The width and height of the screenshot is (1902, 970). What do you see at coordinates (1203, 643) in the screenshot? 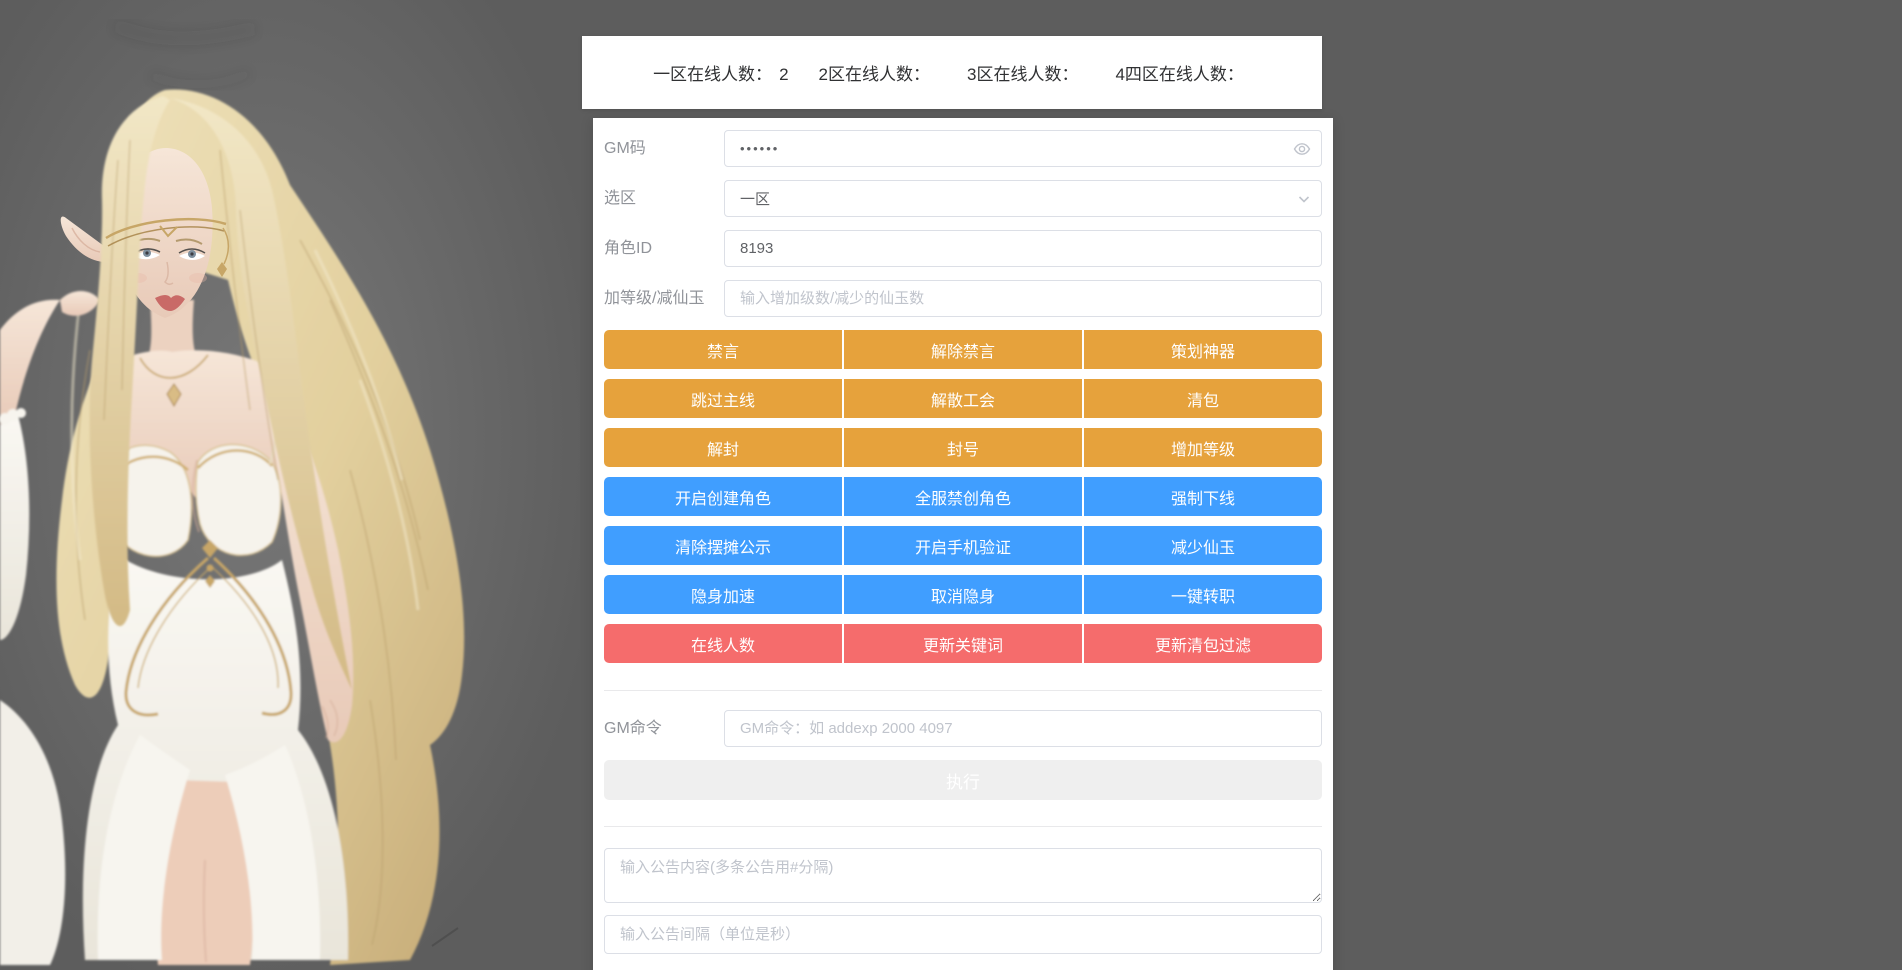
I see `gm-action-button: 更新清包过滤` at bounding box center [1203, 643].